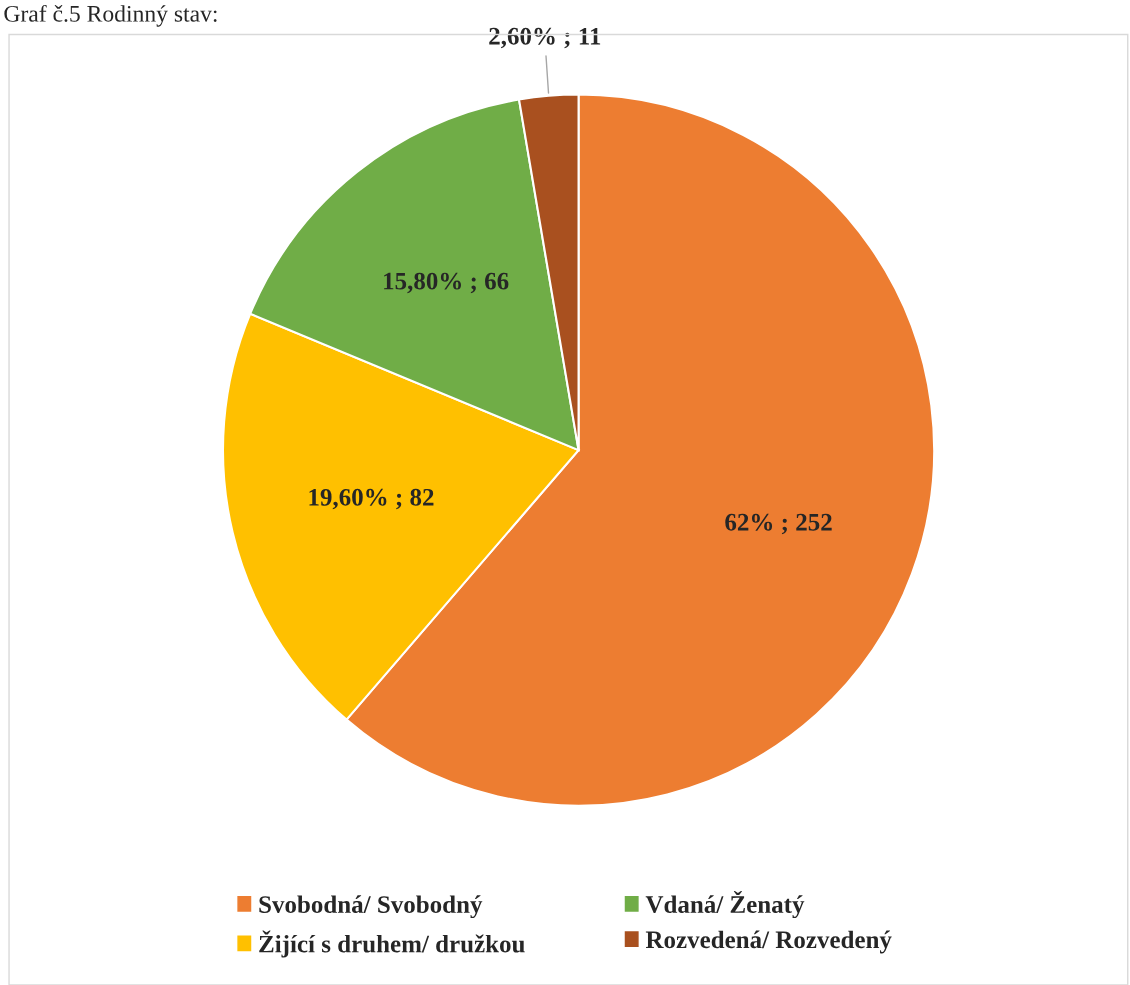 The image size is (1130, 985). What do you see at coordinates (725, 905) in the screenshot?
I see `legend-label: Vdaná/ Ženatý` at bounding box center [725, 905].